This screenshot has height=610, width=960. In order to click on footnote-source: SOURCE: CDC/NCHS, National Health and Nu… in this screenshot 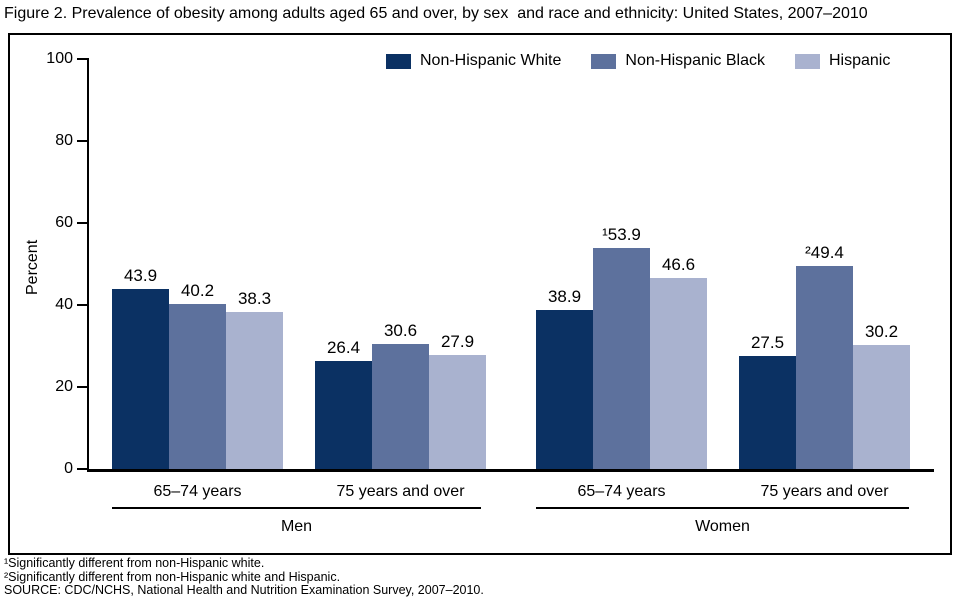, I will do `click(244, 590)`.